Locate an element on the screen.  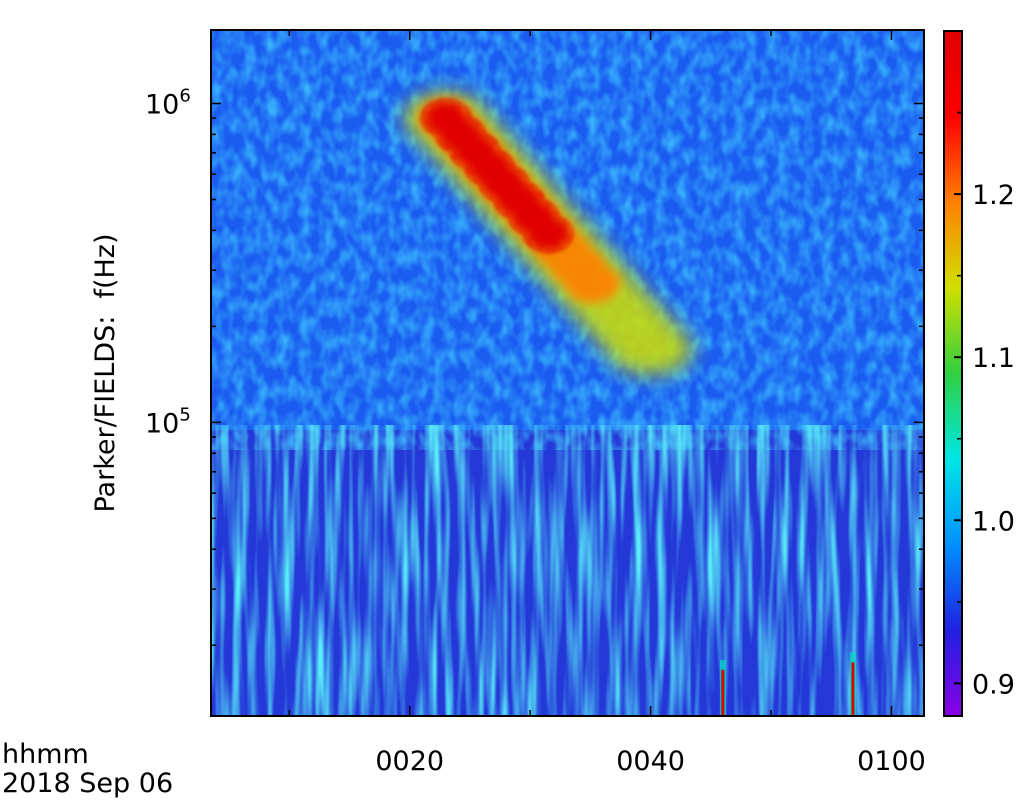
radio-burst-speckle is located at coordinates (497, 176).